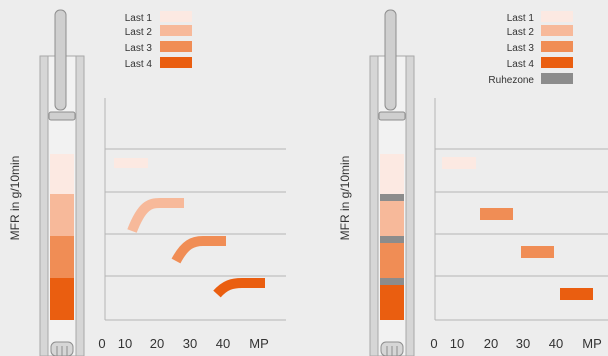 This screenshot has height=356, width=608. What do you see at coordinates (15, 198) in the screenshot?
I see `y-axis-label-left: MFR in g/10min` at bounding box center [15, 198].